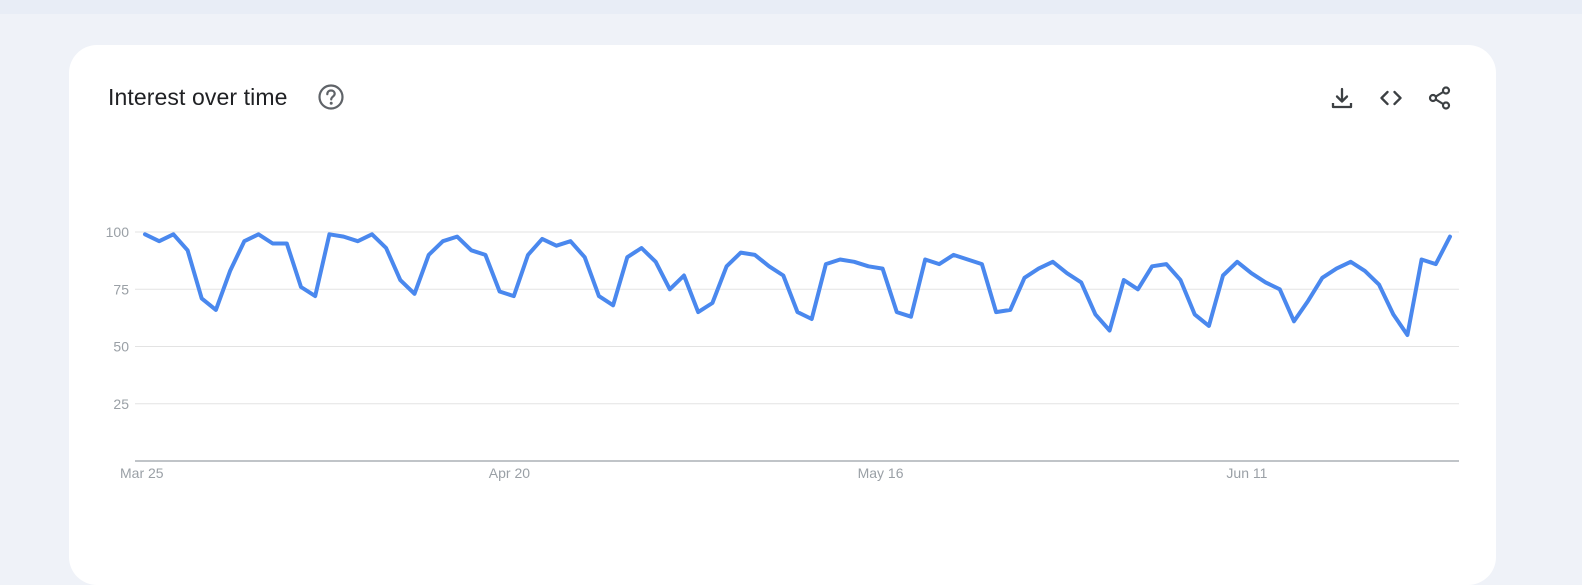 This screenshot has width=1582, height=585. Describe the element at coordinates (509, 473) in the screenshot. I see `x-tick-label: Apr 20` at that location.